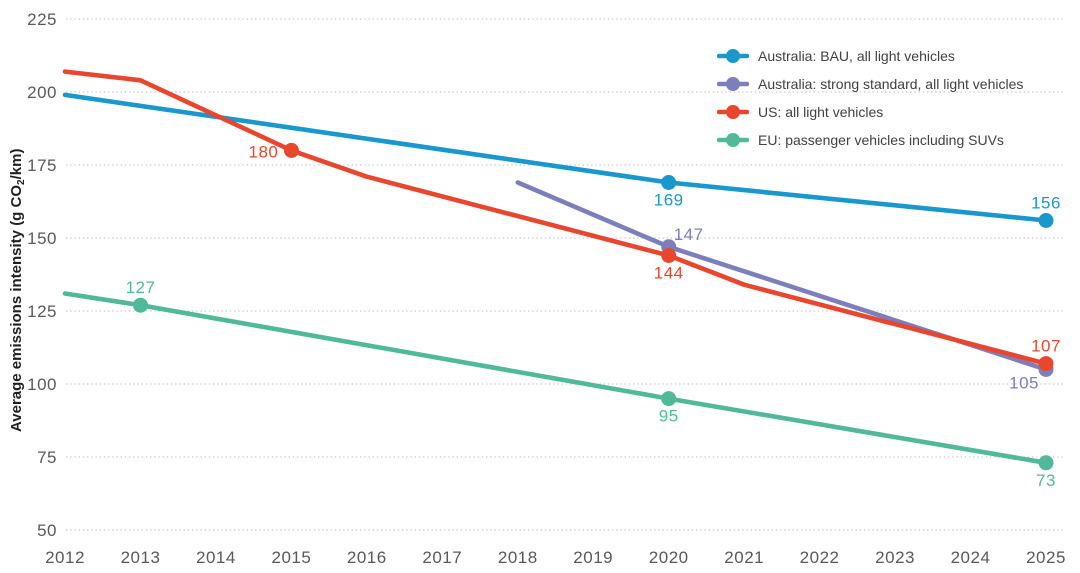  What do you see at coordinates (291, 150) in the screenshot?
I see `data-point-dot-us-all-light-vehicles-2015` at bounding box center [291, 150].